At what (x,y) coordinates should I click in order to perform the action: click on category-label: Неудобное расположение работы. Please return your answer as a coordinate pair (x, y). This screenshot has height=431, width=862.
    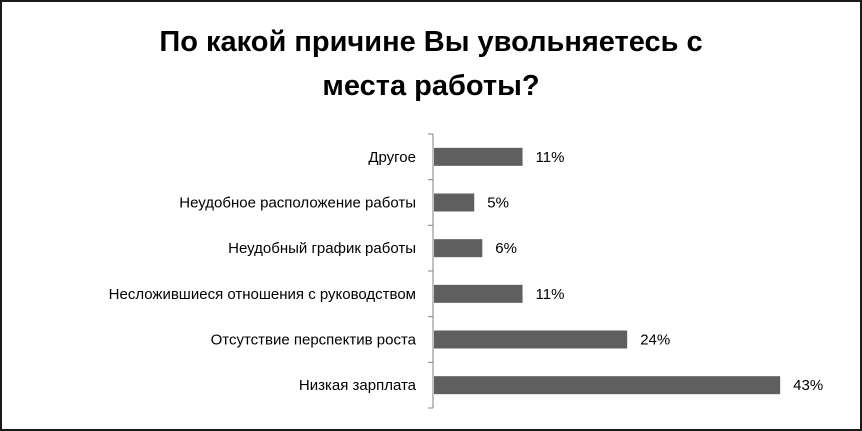
    Looking at the image, I should click on (297, 203).